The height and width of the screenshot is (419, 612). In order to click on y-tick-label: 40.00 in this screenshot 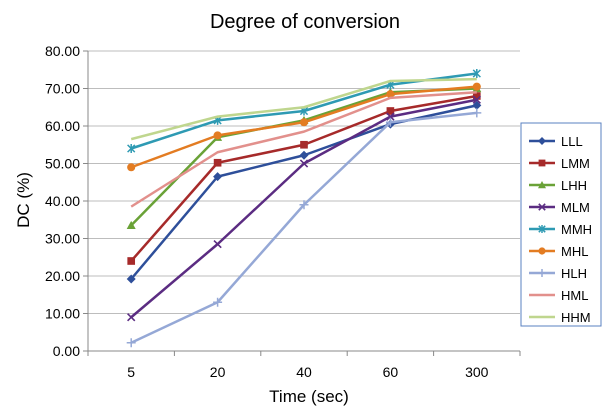, I will do `click(62, 201)`.